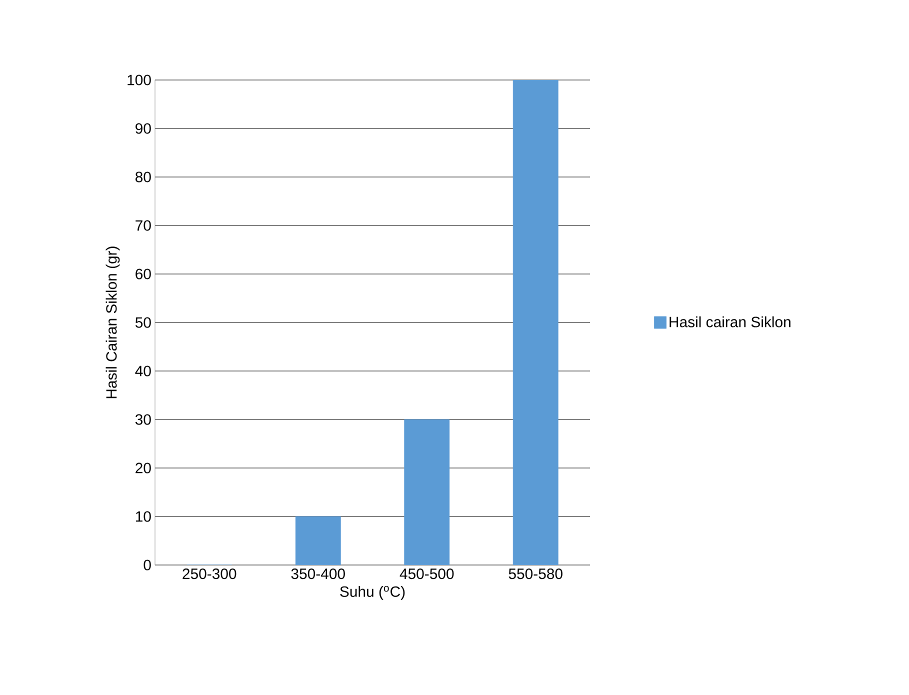  Describe the element at coordinates (143, 322) in the screenshot. I see `y-tick-label: 50` at that location.